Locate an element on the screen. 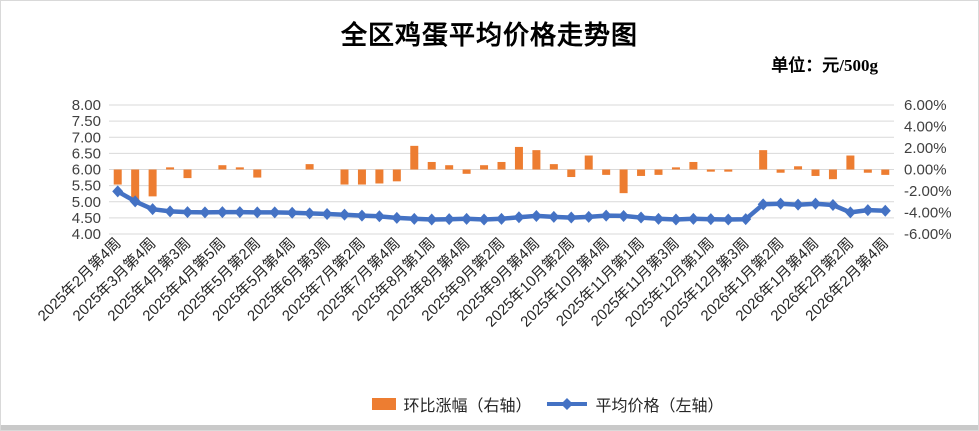  unit-label: 单位：元/500g is located at coordinates (824, 65).